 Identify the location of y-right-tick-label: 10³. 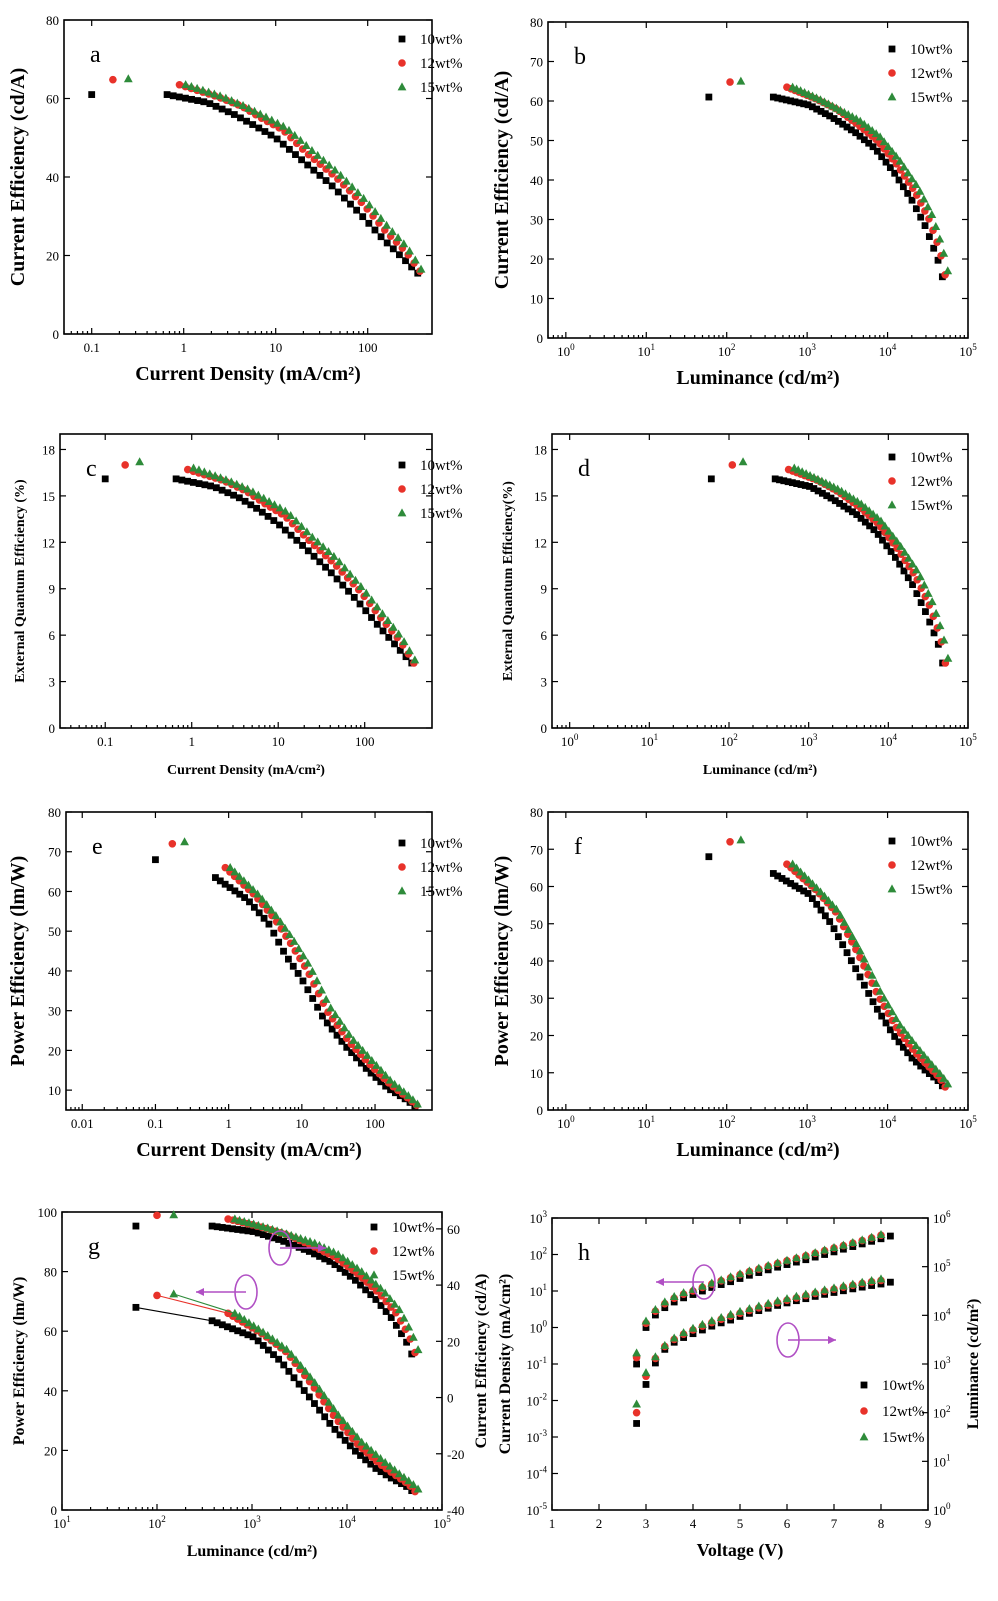
(942, 1363).